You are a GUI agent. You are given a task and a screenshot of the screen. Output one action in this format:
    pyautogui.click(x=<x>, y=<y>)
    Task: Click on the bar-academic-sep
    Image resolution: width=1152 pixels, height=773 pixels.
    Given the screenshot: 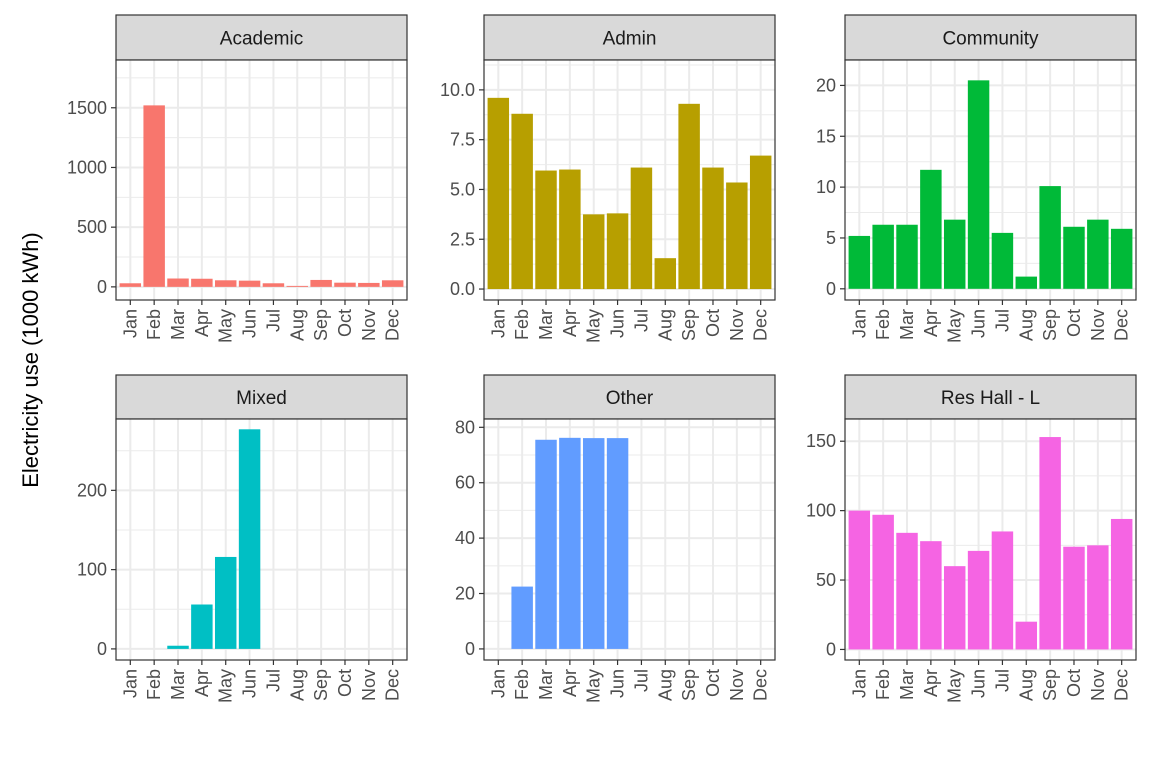 What is the action you would take?
    pyautogui.click(x=321, y=283)
    